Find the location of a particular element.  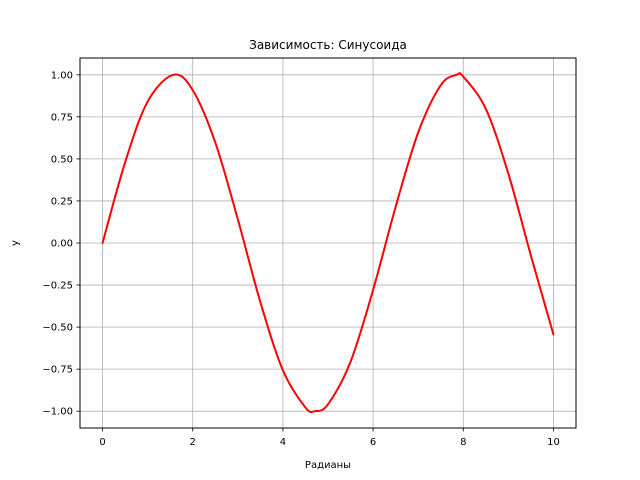

x-tick-label: 0 is located at coordinates (102, 442).